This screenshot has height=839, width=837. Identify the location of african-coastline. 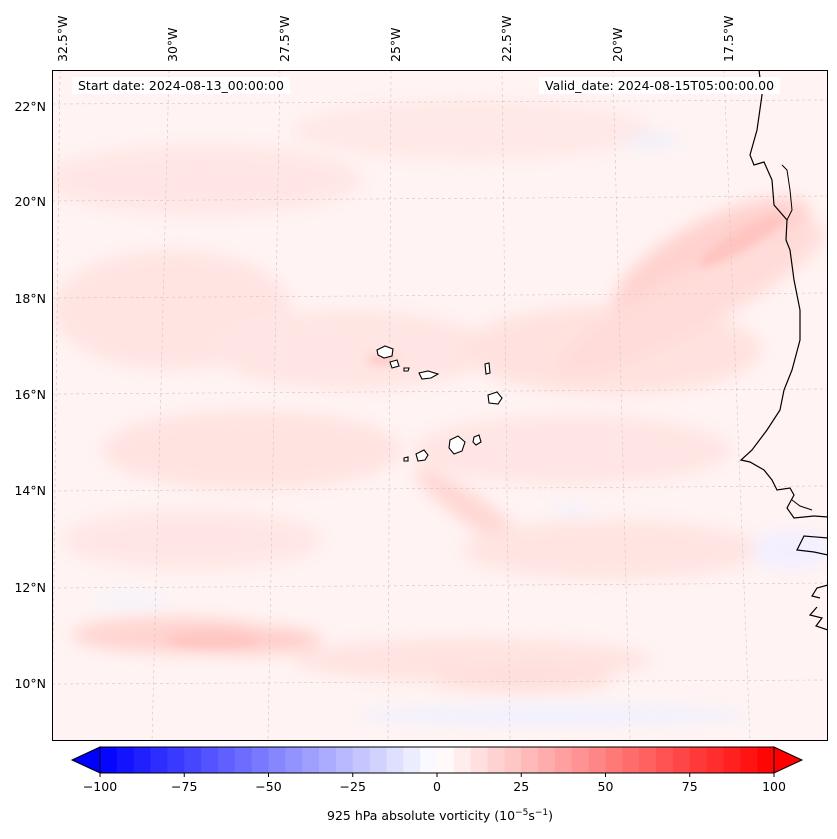
(783, 350).